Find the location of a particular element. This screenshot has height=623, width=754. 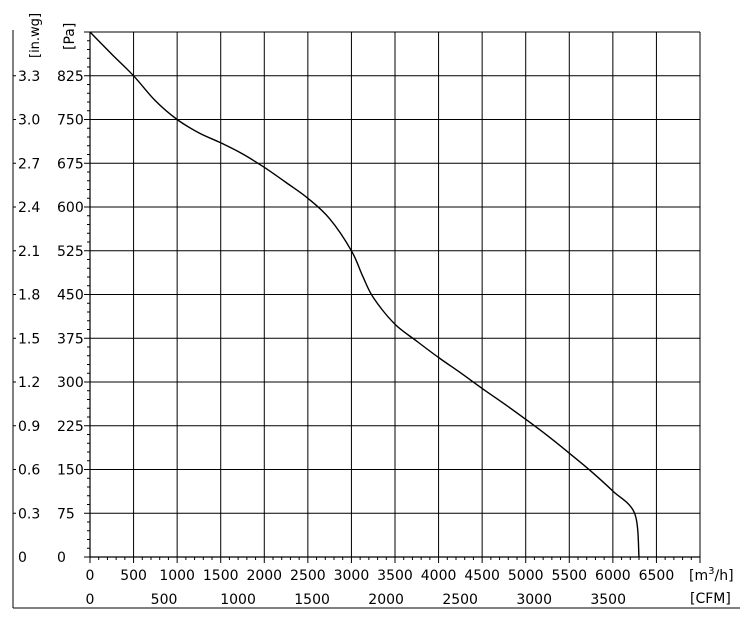

x-tick-label-cfm: 3500 is located at coordinates (608, 600).